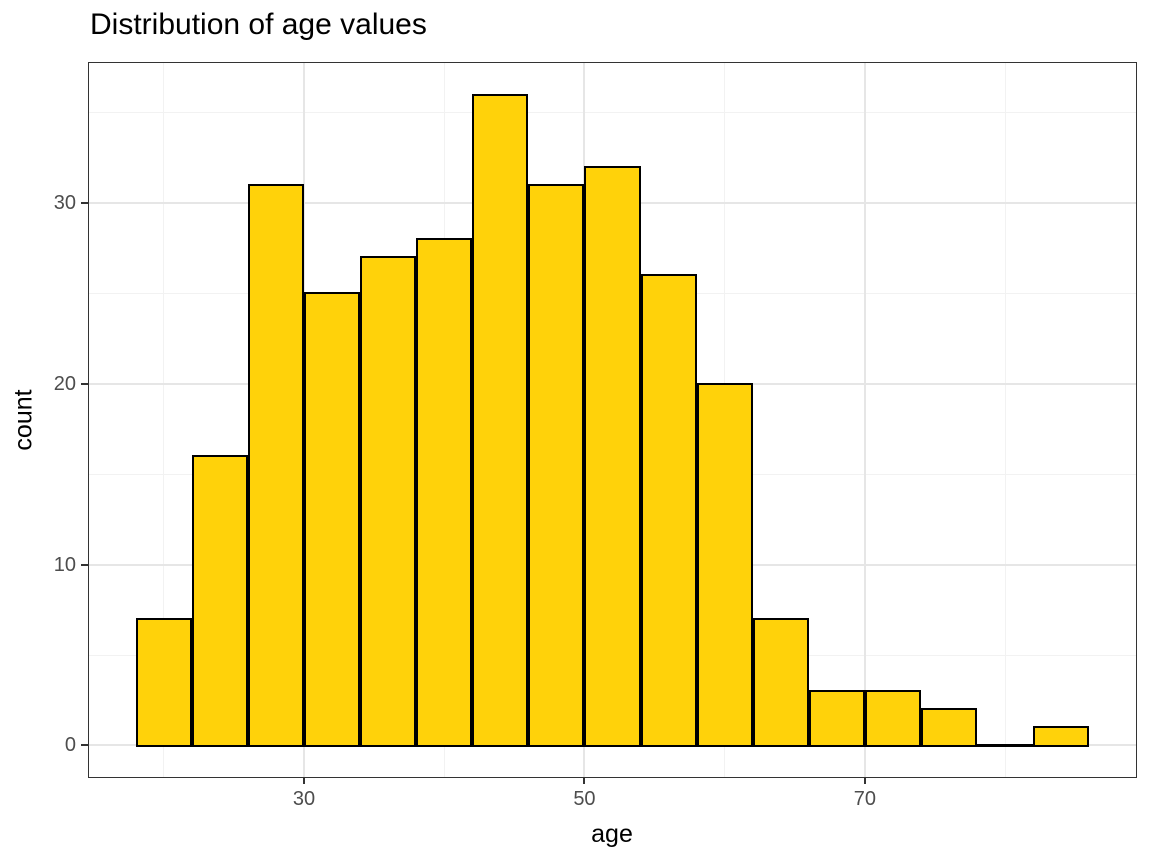 The image size is (1152, 864). Describe the element at coordinates (304, 799) in the screenshot. I see `x-tick-label: 30` at that location.